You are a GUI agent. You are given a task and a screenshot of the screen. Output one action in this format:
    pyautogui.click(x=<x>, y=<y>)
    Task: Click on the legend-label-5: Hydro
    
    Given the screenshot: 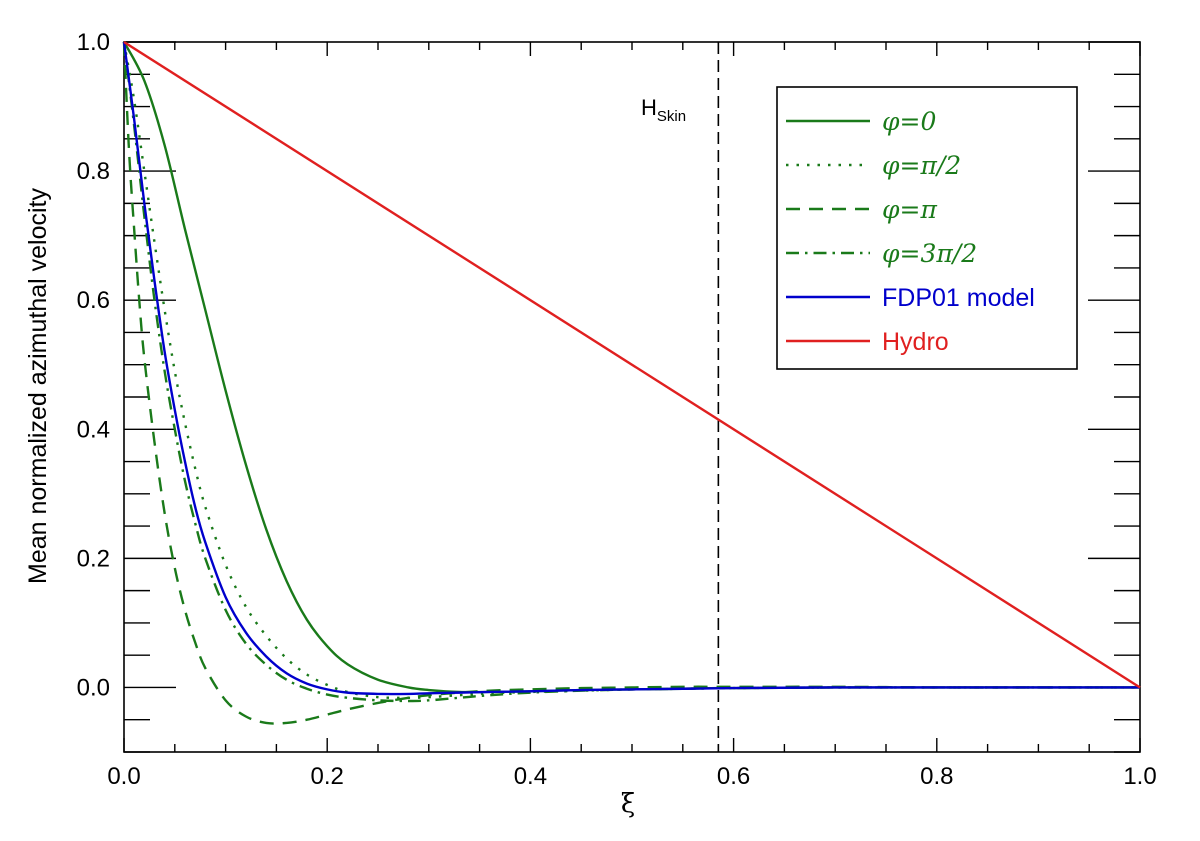 What is the action you would take?
    pyautogui.click(x=915, y=342)
    